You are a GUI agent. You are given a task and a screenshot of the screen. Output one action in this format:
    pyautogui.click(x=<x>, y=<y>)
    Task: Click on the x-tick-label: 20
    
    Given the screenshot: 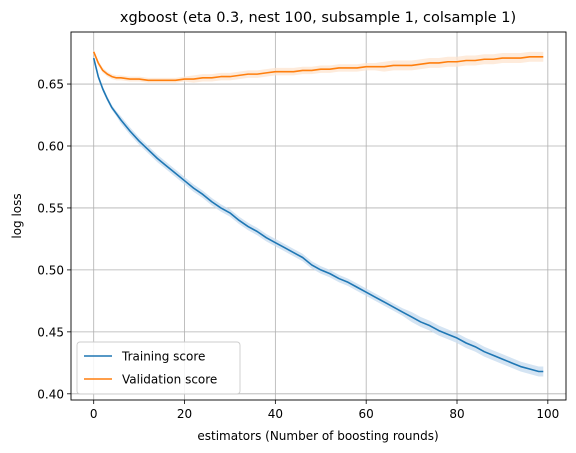 What is the action you would take?
    pyautogui.click(x=184, y=414)
    